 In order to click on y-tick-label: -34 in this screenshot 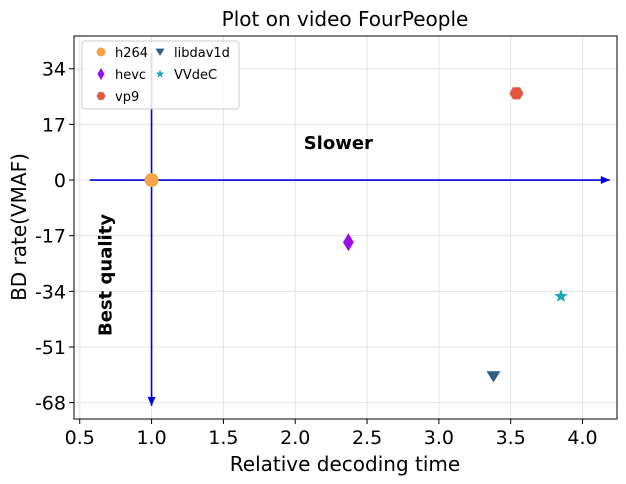, I will do `click(50, 292)`.